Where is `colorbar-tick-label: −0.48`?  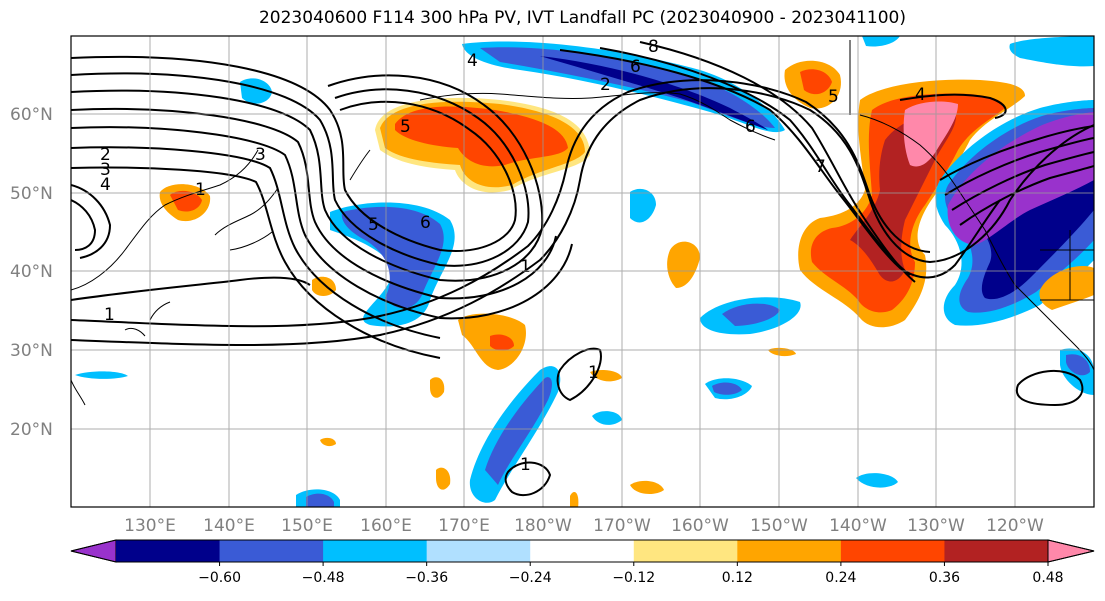 colorbar-tick-label: −0.48 is located at coordinates (323, 578).